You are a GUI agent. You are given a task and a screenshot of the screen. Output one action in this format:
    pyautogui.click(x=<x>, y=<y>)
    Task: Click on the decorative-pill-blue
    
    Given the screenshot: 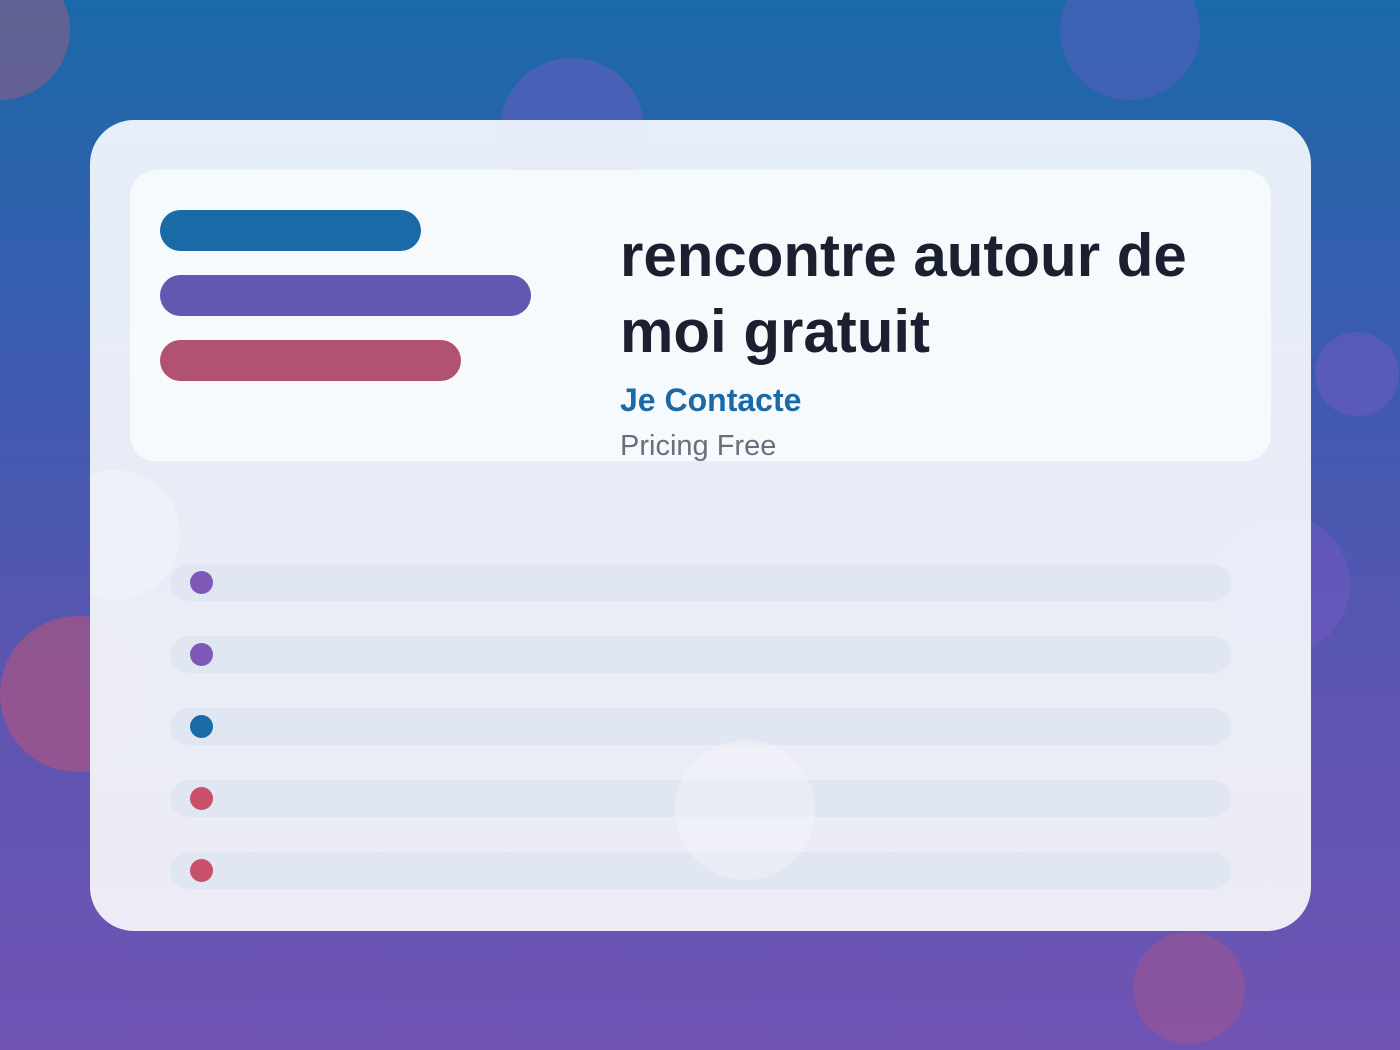 What is the action you would take?
    pyautogui.click(x=290, y=230)
    